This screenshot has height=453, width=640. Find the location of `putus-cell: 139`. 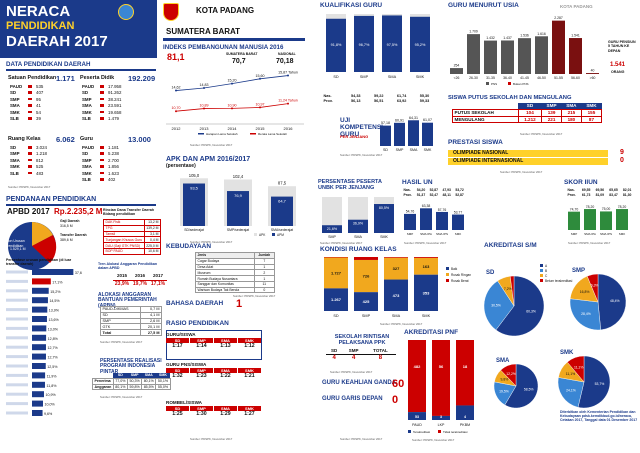

putus-cell: 139 is located at coordinates (551, 112).